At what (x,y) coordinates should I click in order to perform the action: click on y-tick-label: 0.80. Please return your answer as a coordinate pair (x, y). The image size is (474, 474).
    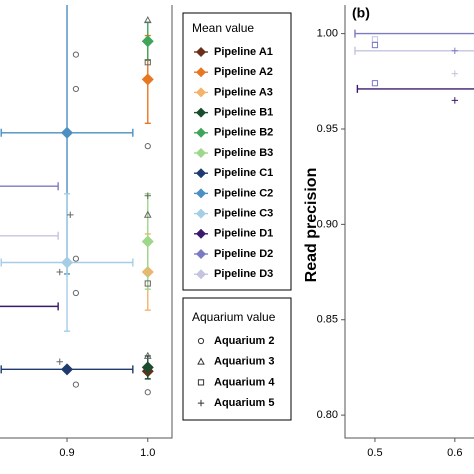
    Looking at the image, I should click on (327, 415).